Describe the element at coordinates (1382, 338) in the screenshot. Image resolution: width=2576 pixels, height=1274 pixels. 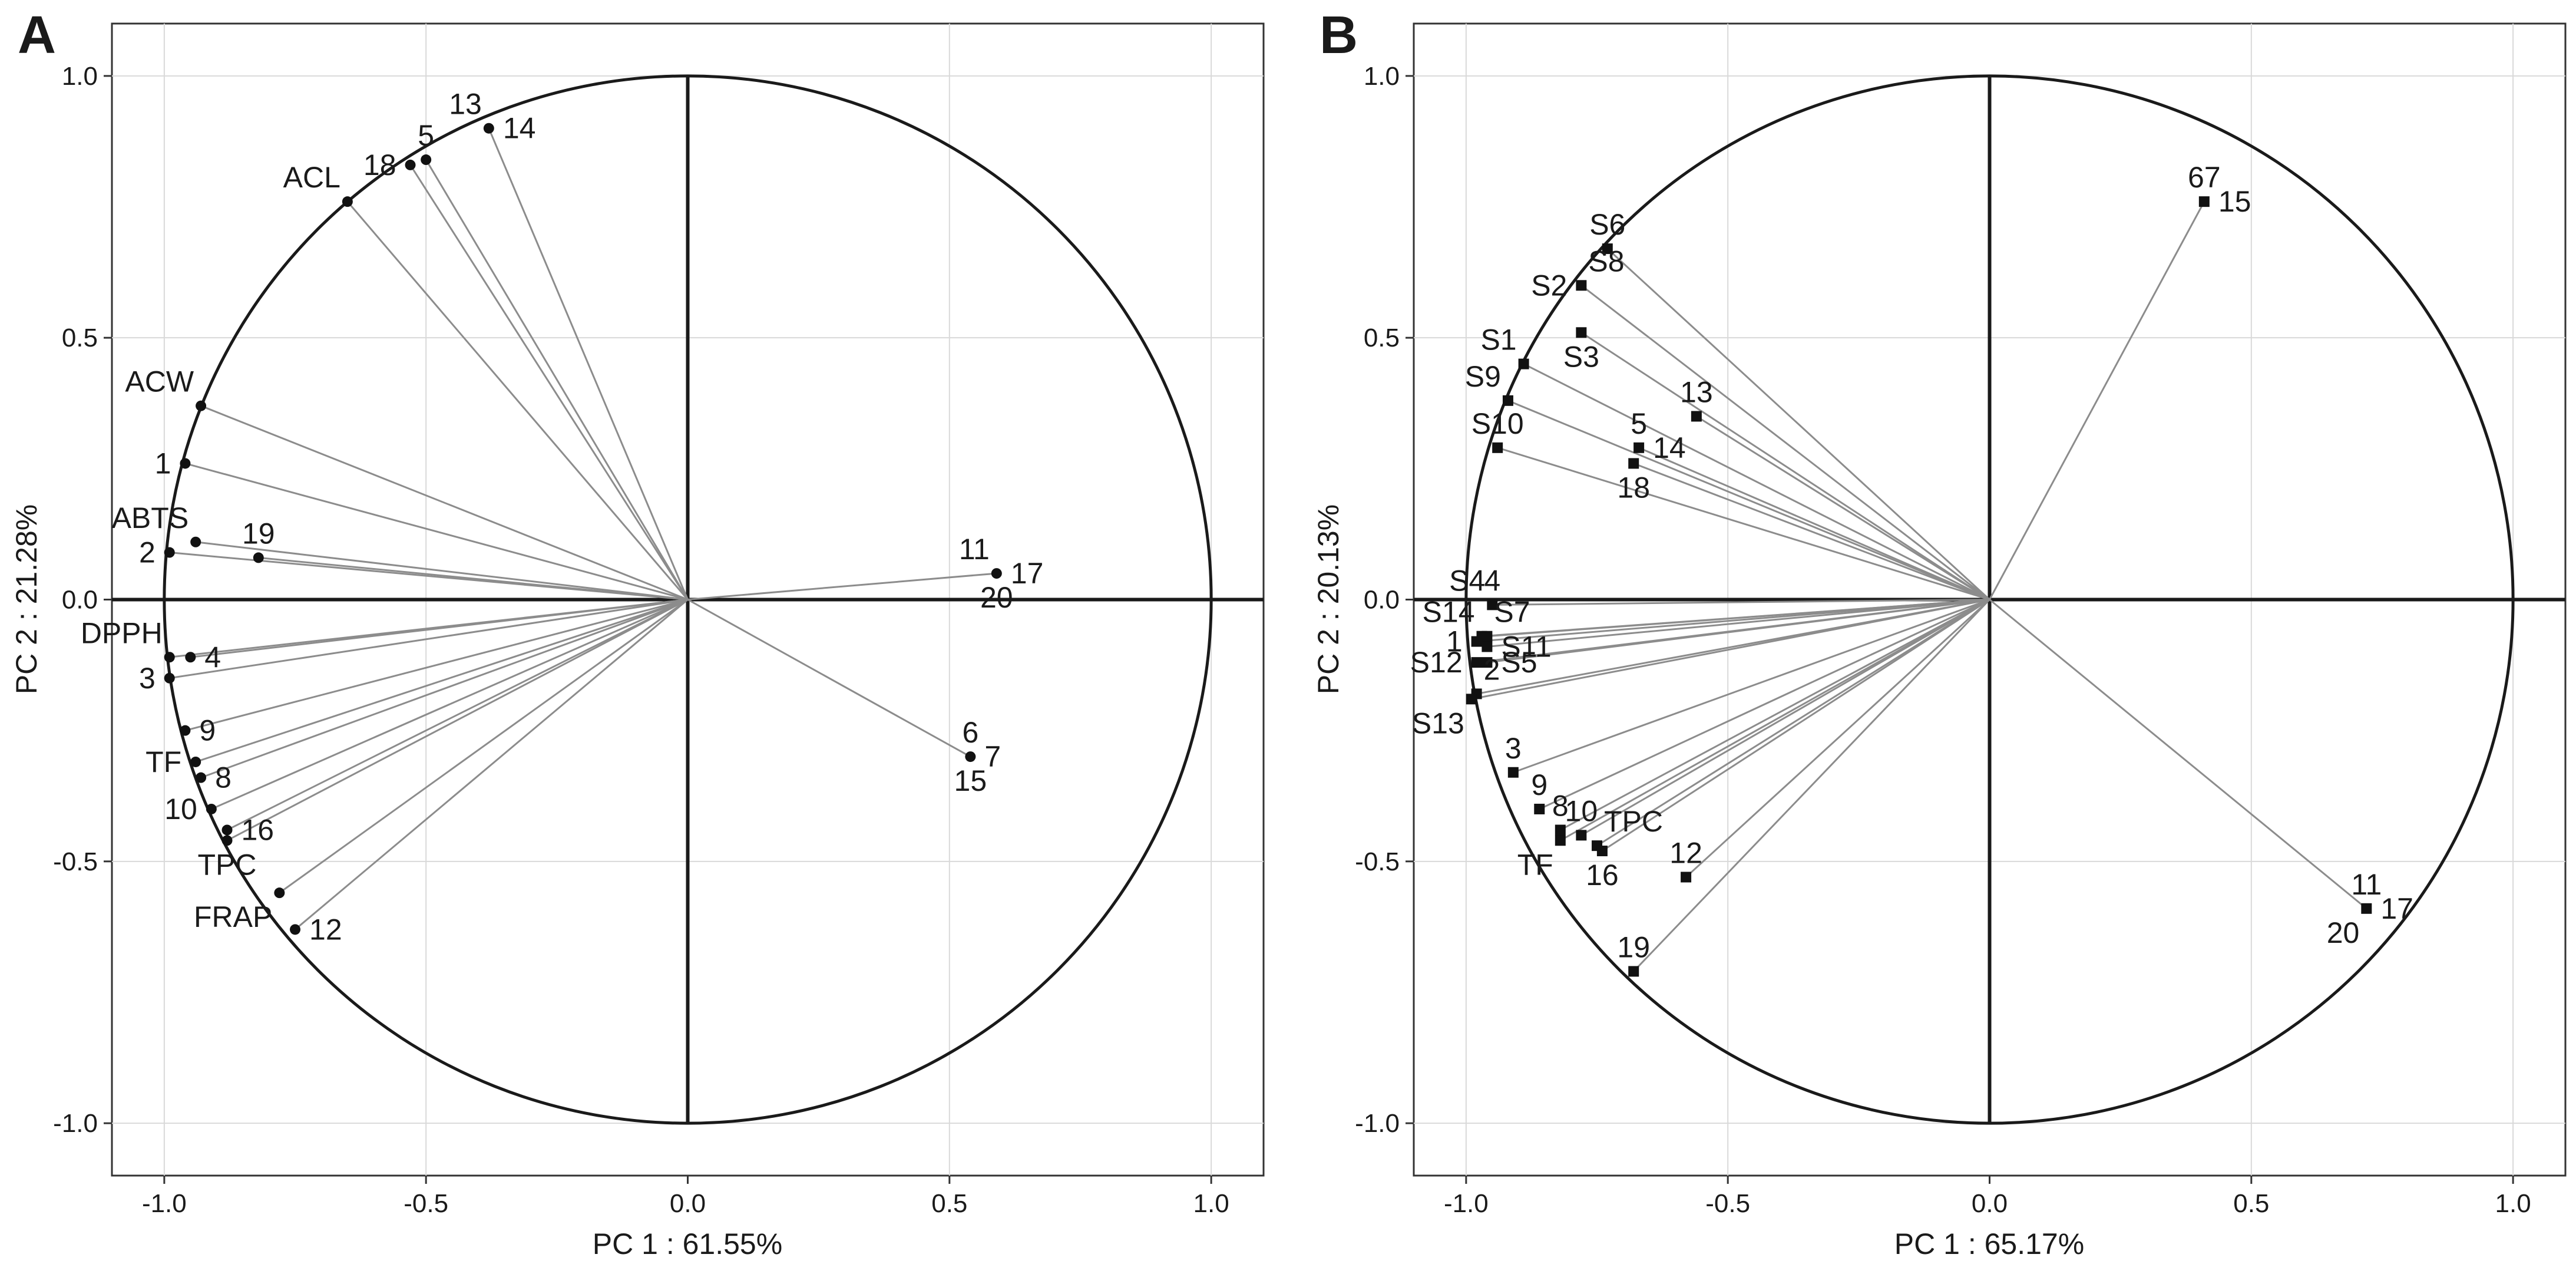
I see `y-tick-label: 0.5` at that location.